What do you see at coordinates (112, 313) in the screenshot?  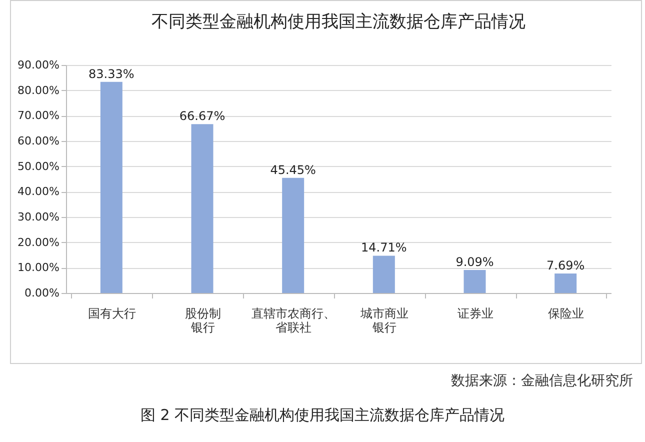 I see `x-tick-label: 国有大行` at bounding box center [112, 313].